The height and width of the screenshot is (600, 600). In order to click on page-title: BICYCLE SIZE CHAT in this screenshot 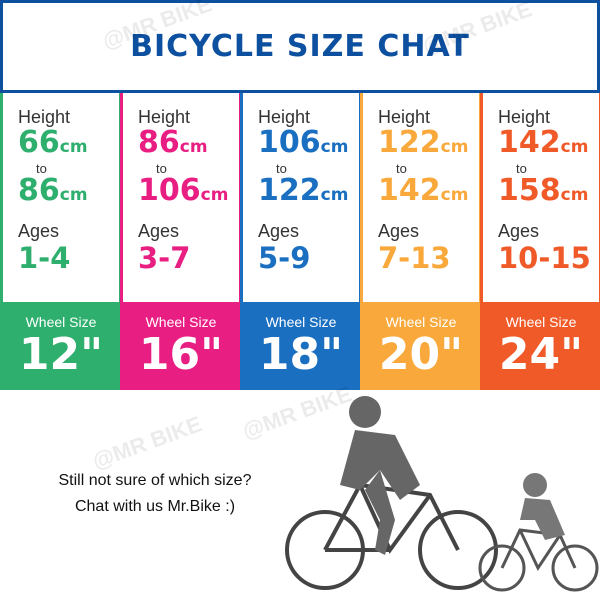, I will do `click(300, 46)`.